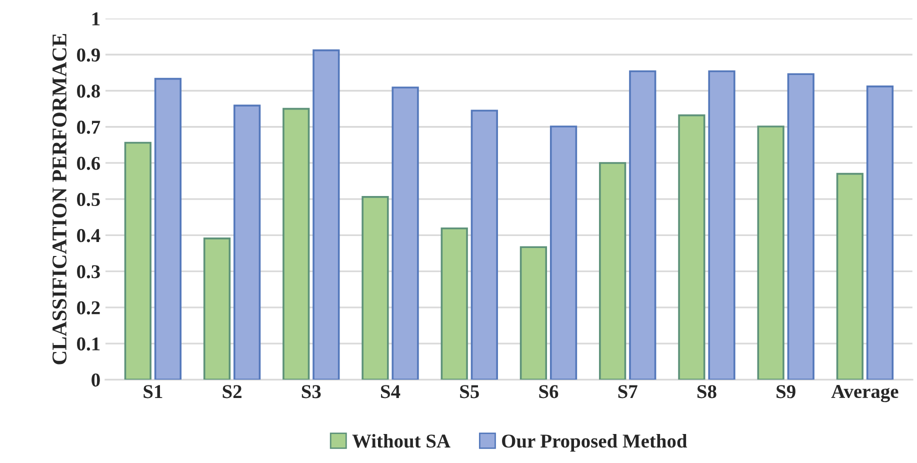  I want to click on y-tick-label: 0.7, so click(88, 127).